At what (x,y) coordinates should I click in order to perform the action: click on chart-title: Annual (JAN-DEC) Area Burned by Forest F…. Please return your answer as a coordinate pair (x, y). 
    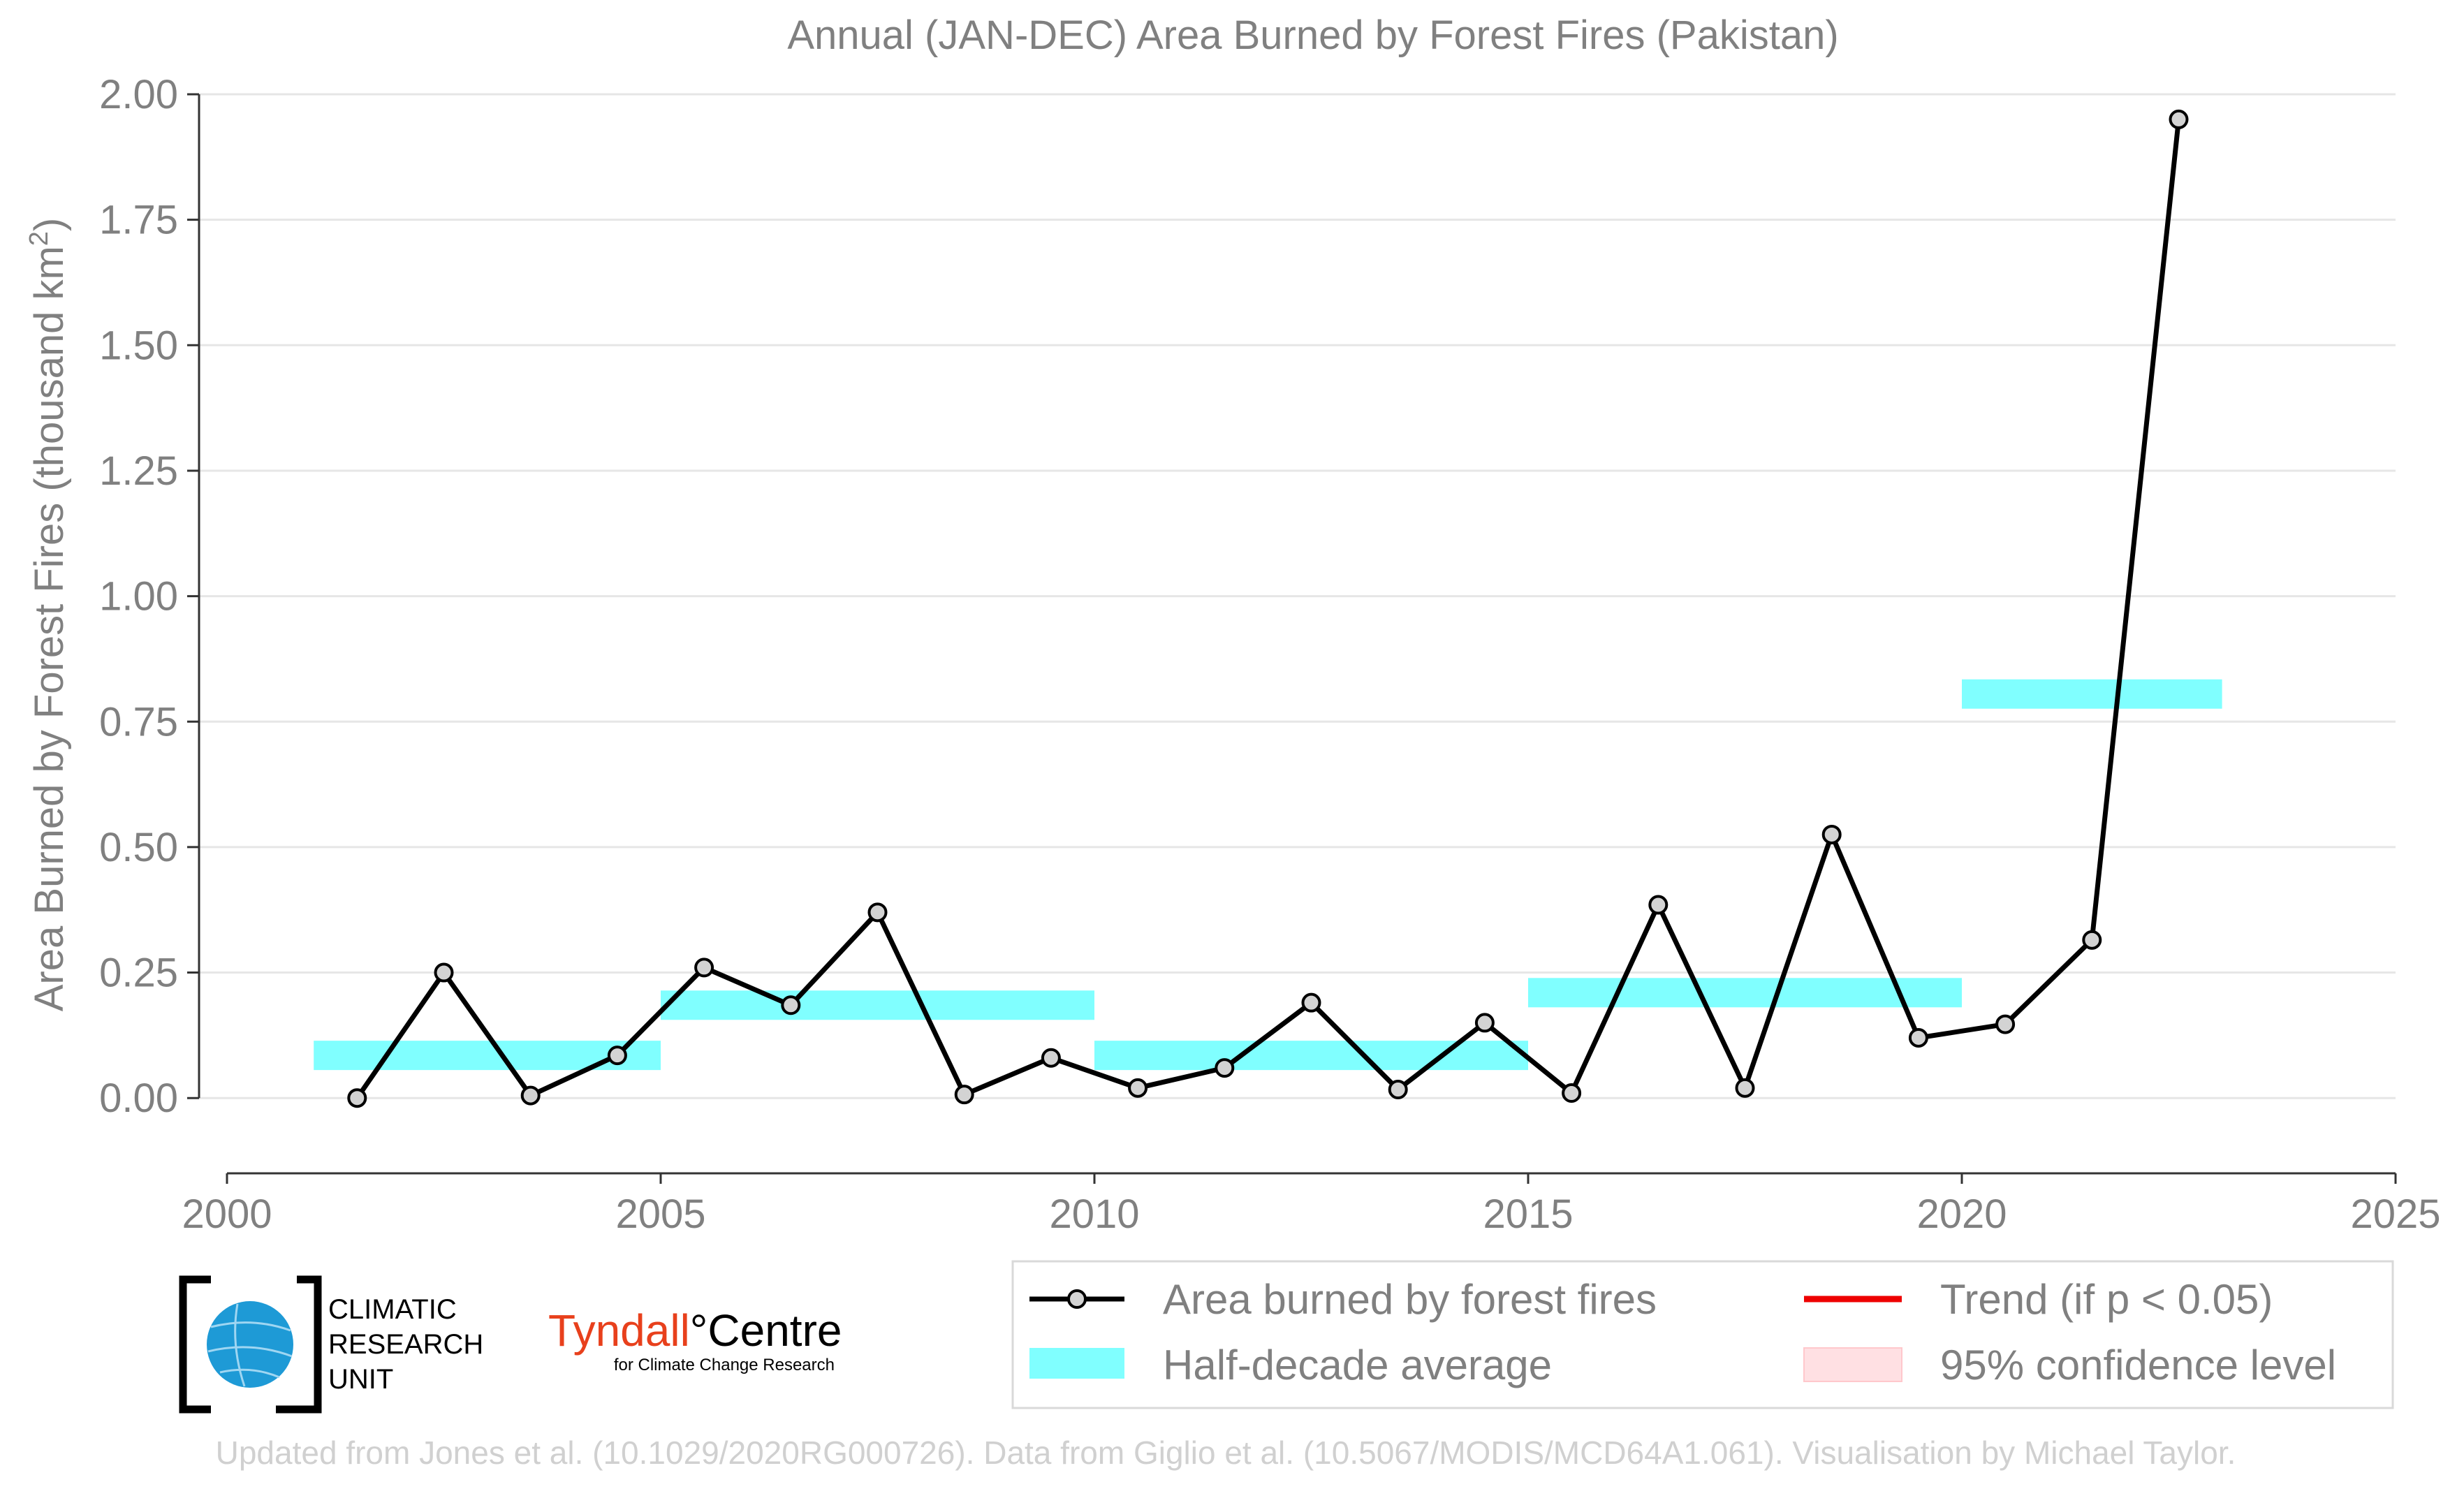
    Looking at the image, I should click on (1312, 35).